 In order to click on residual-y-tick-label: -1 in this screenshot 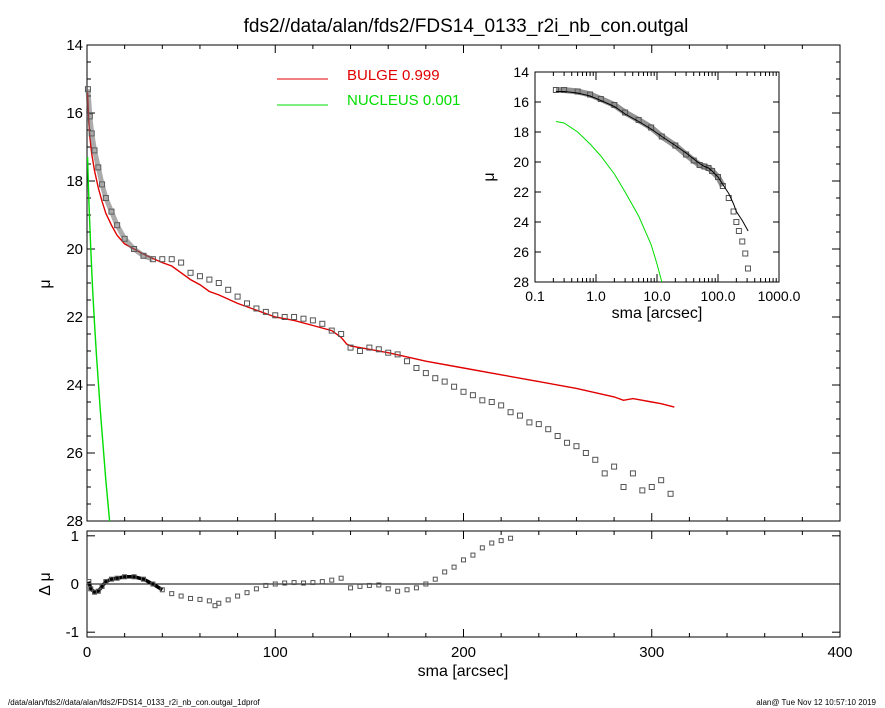, I will do `click(72, 632)`.